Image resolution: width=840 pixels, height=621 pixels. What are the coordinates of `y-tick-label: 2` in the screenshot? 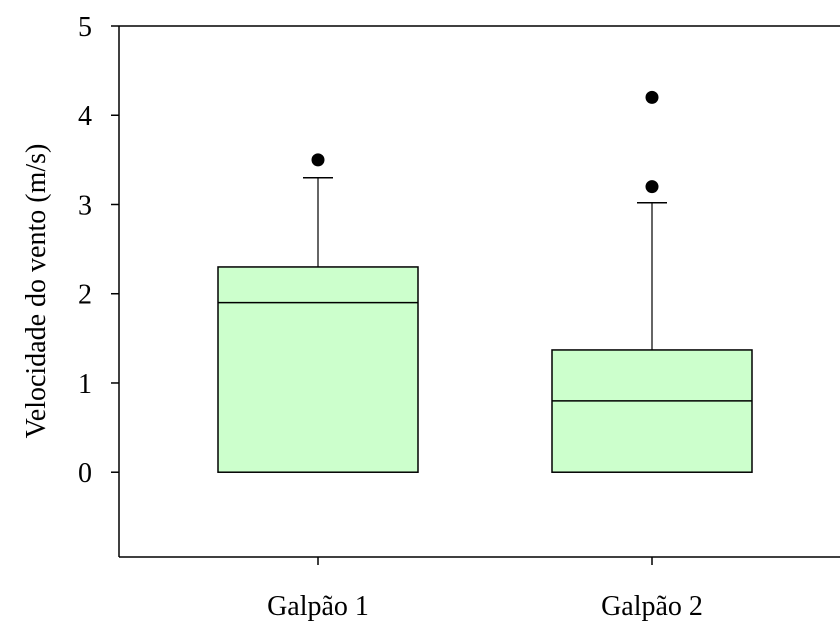 It's located at (85, 295).